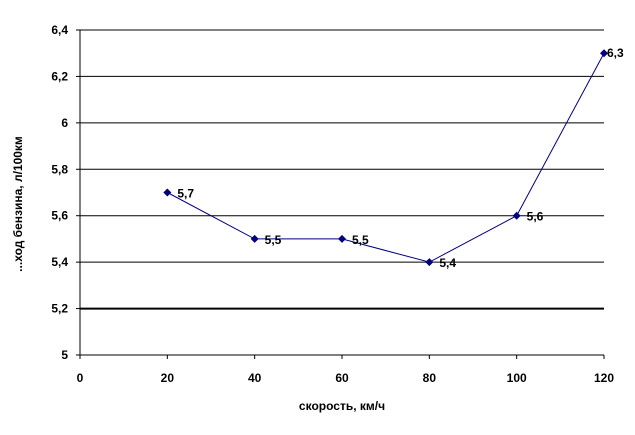  Describe the element at coordinates (185, 194) in the screenshot. I see `data-label: 5,7` at that location.